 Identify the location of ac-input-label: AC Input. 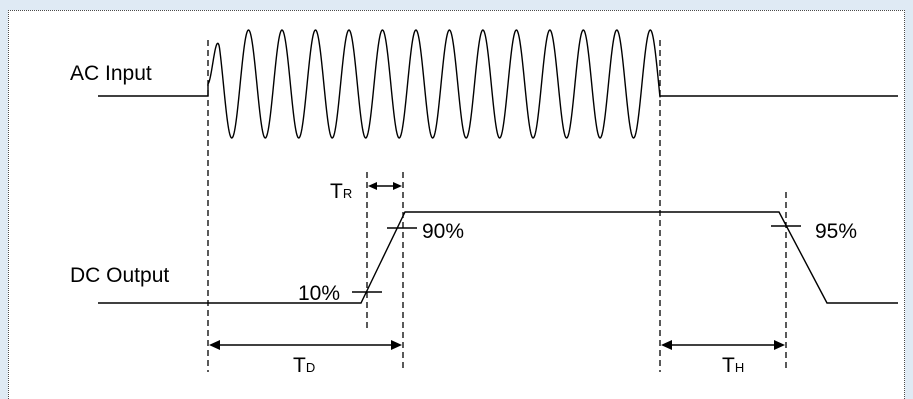
(111, 73).